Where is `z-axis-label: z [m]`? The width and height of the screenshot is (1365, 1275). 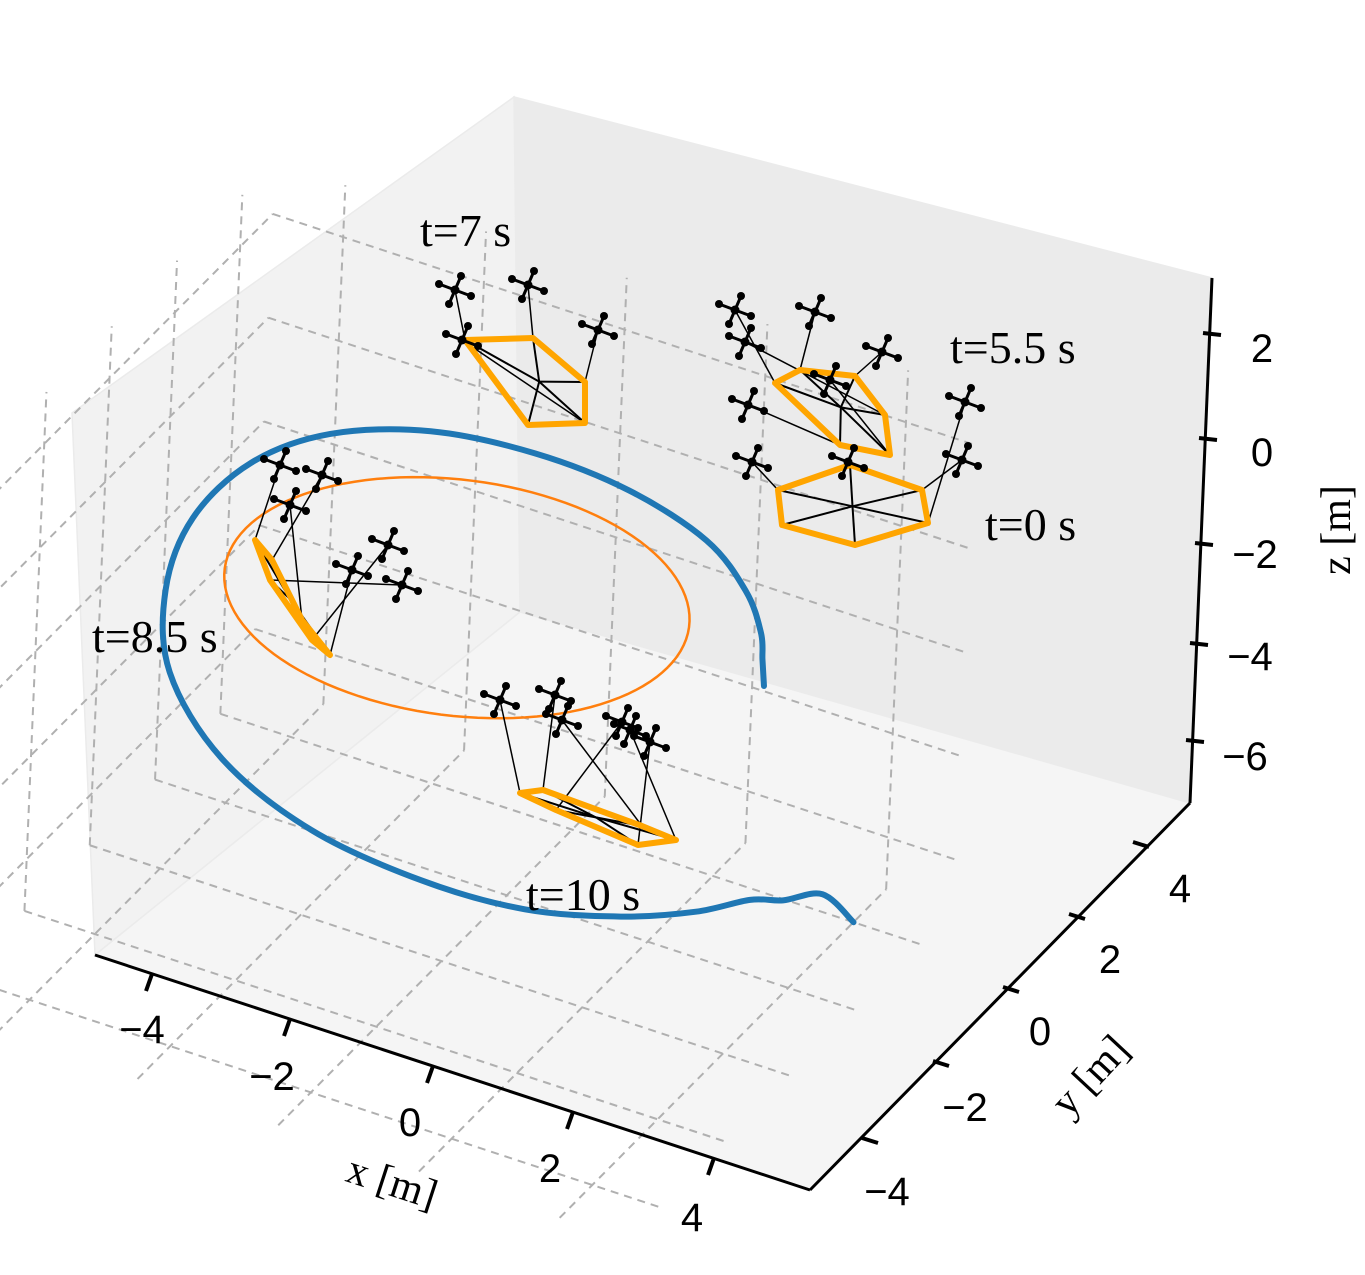 z-axis-label: z [m] is located at coordinates (1337, 530).